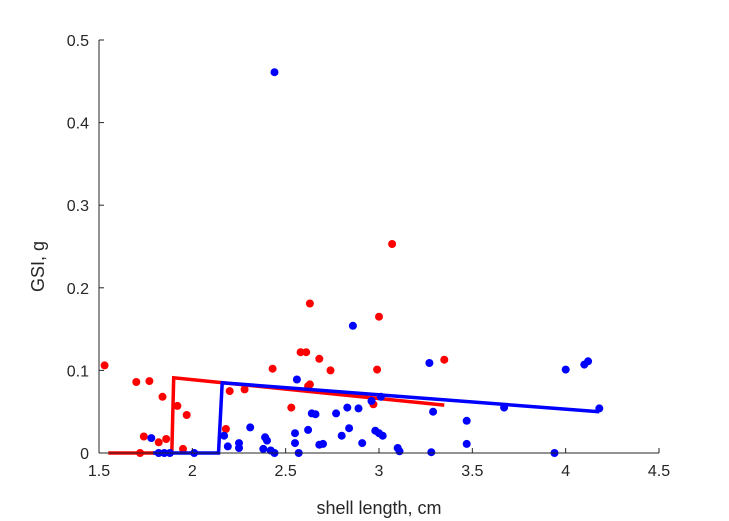 The width and height of the screenshot is (729, 521). Describe the element at coordinates (378, 508) in the screenshot. I see `x-axis-label: shell length, cm` at that location.